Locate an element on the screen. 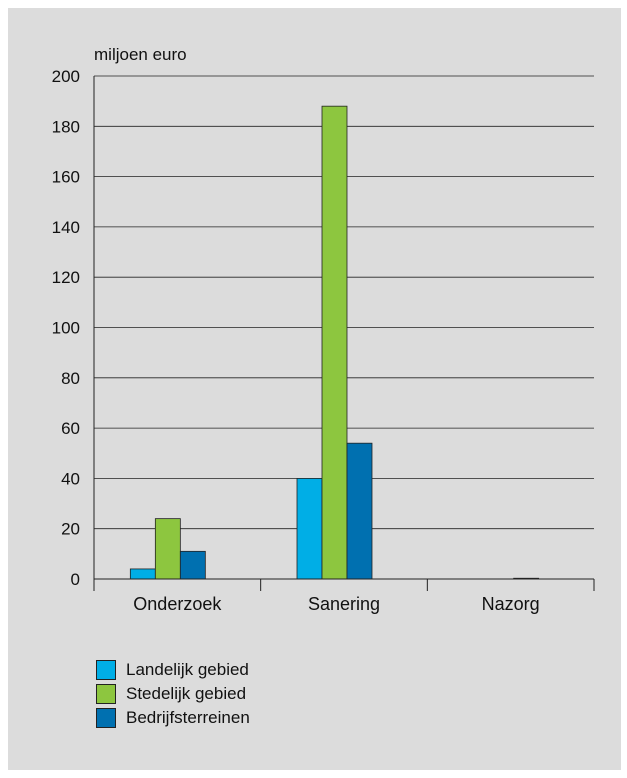 Image resolution: width=627 pixels, height=778 pixels. y-tick-label: 140 is located at coordinates (66, 227).